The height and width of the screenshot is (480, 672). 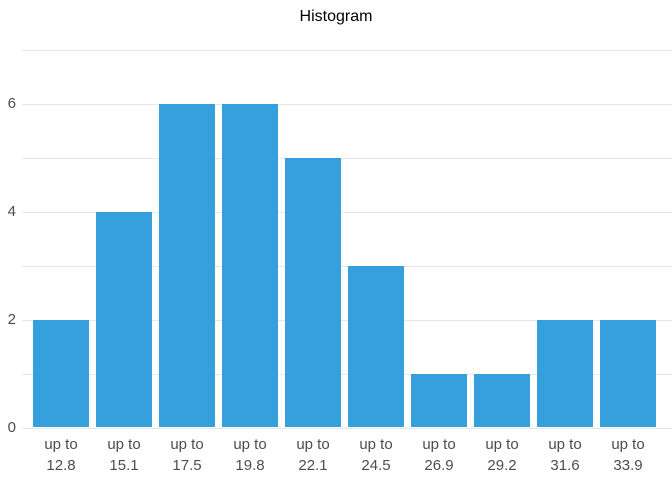 I want to click on y-tick-label: 6, so click(x=11, y=103).